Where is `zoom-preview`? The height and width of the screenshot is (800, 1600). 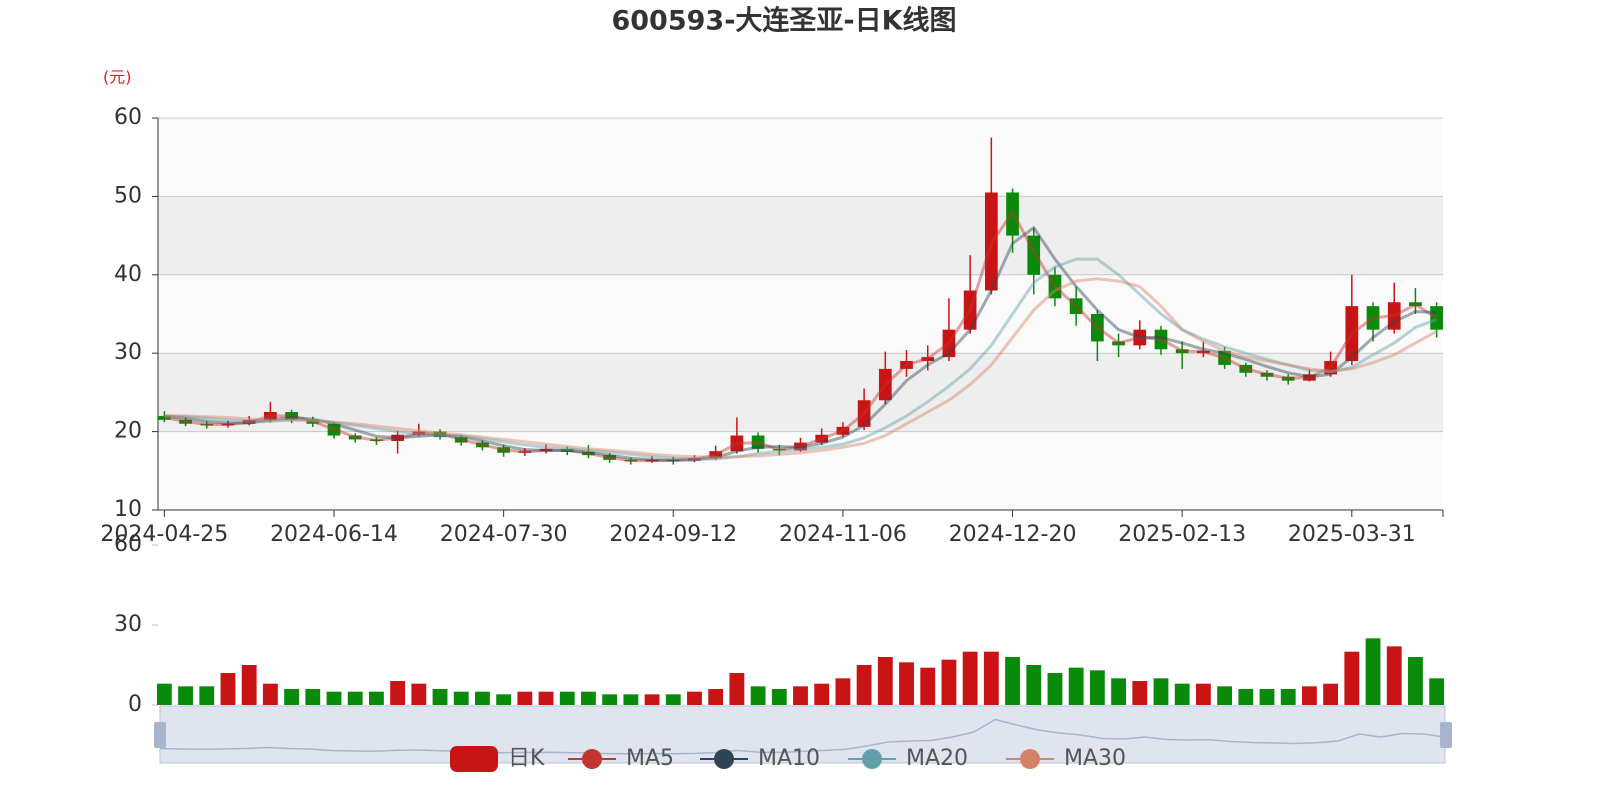
zoom-preview is located at coordinates (802, 736).